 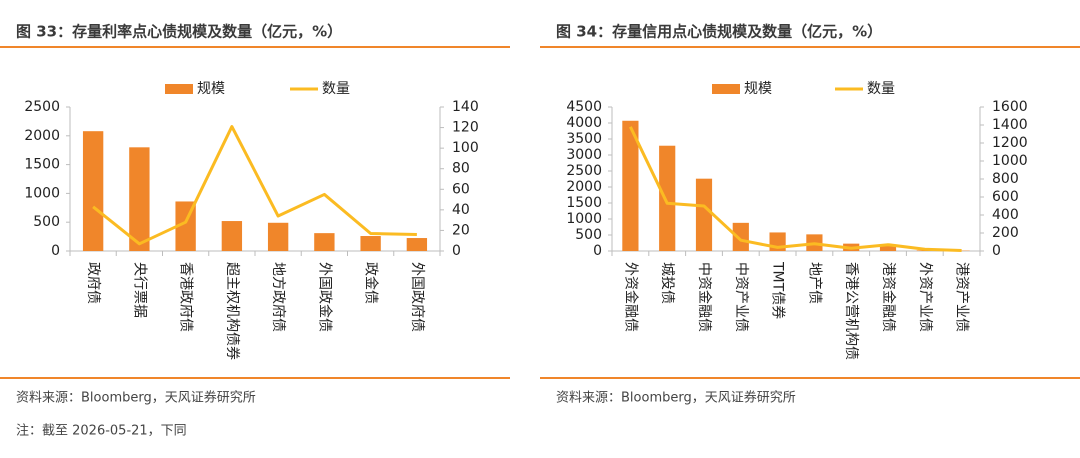 What do you see at coordinates (584, 155) in the screenshot?
I see `y-tick-label: 3000` at bounding box center [584, 155].